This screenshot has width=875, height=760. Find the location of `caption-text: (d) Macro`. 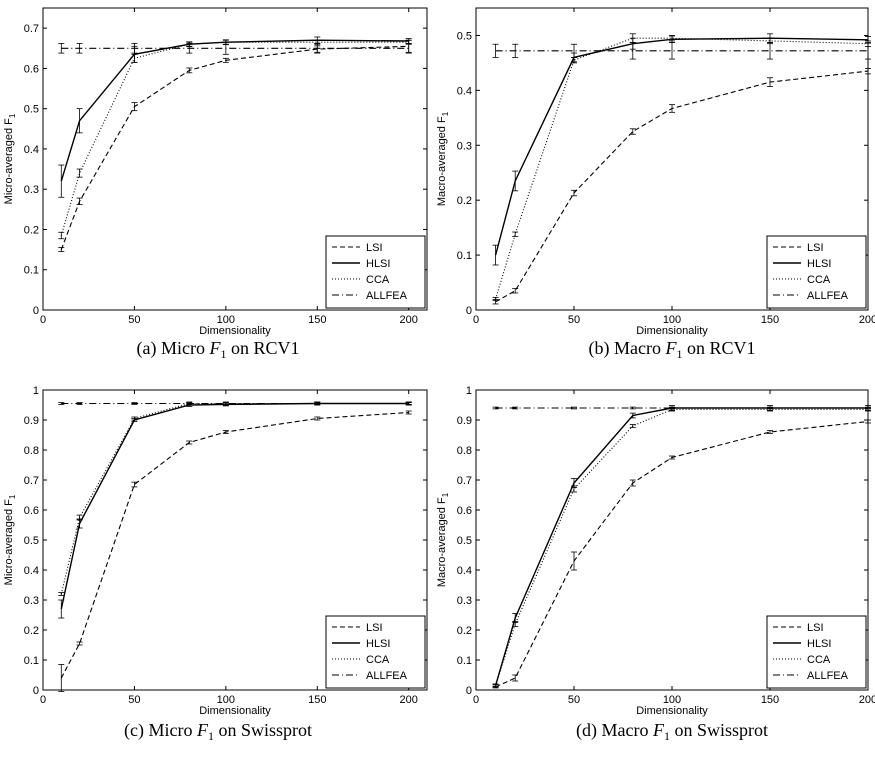

caption-text: (d) Macro is located at coordinates (614, 730).